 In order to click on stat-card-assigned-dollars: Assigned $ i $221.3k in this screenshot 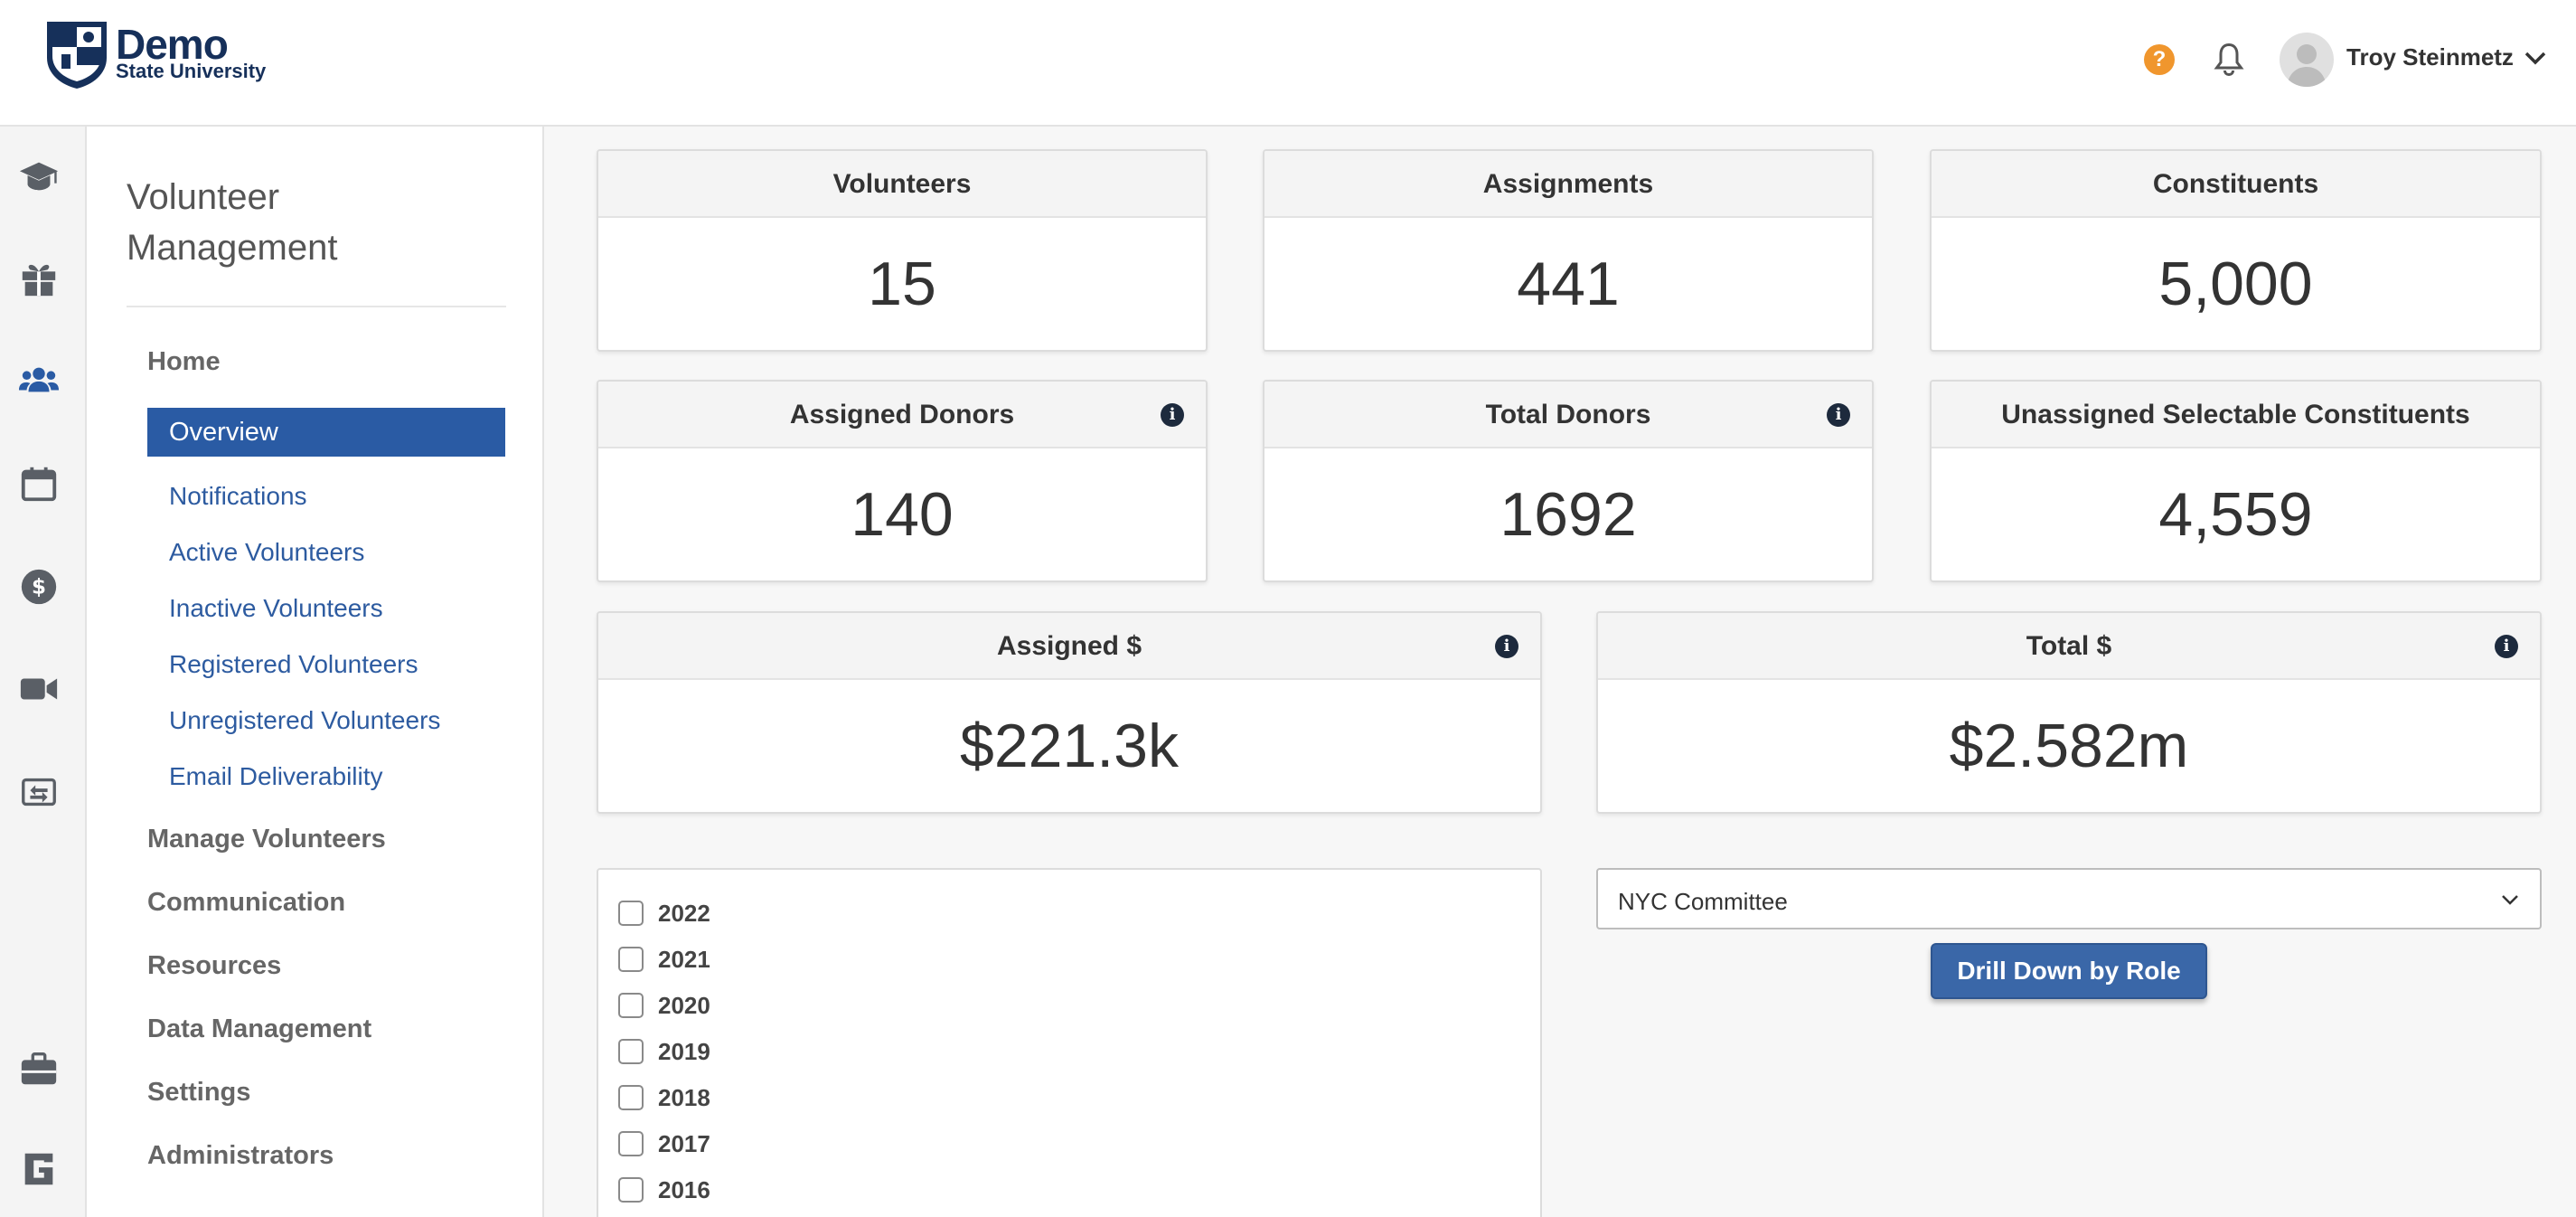, I will do `click(1069, 712)`.